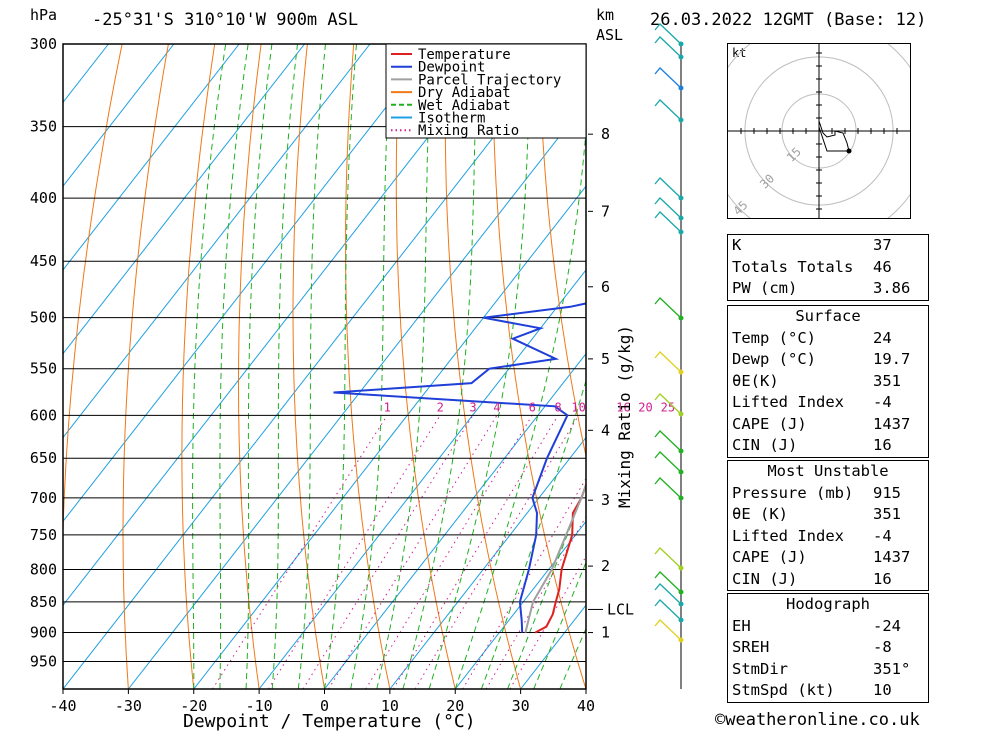 The width and height of the screenshot is (1000, 733). Describe the element at coordinates (44, 15) in the screenshot. I see `pressure-unit-label: hPa` at that location.